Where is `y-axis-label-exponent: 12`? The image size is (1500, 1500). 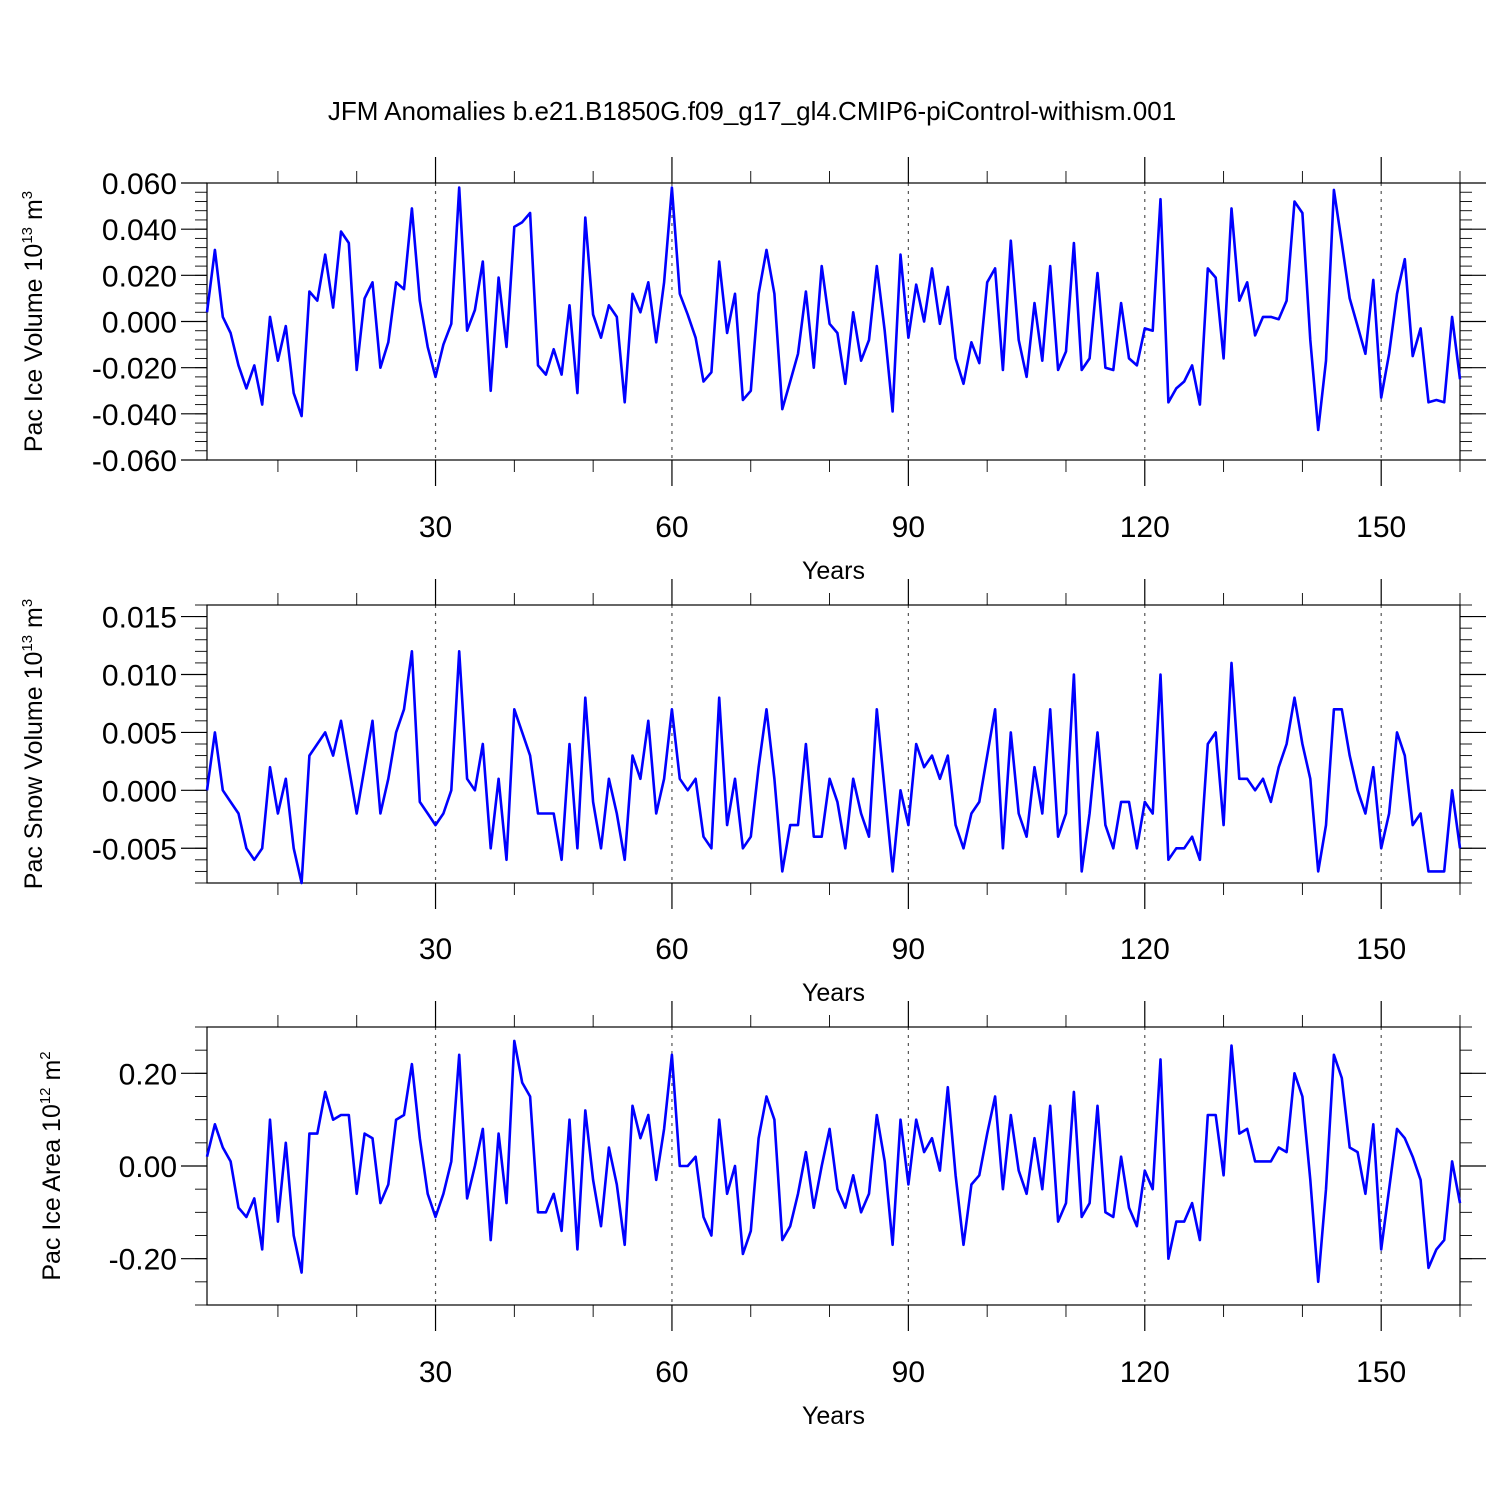
y-axis-label-exponent: 12 is located at coordinates (45, 1095).